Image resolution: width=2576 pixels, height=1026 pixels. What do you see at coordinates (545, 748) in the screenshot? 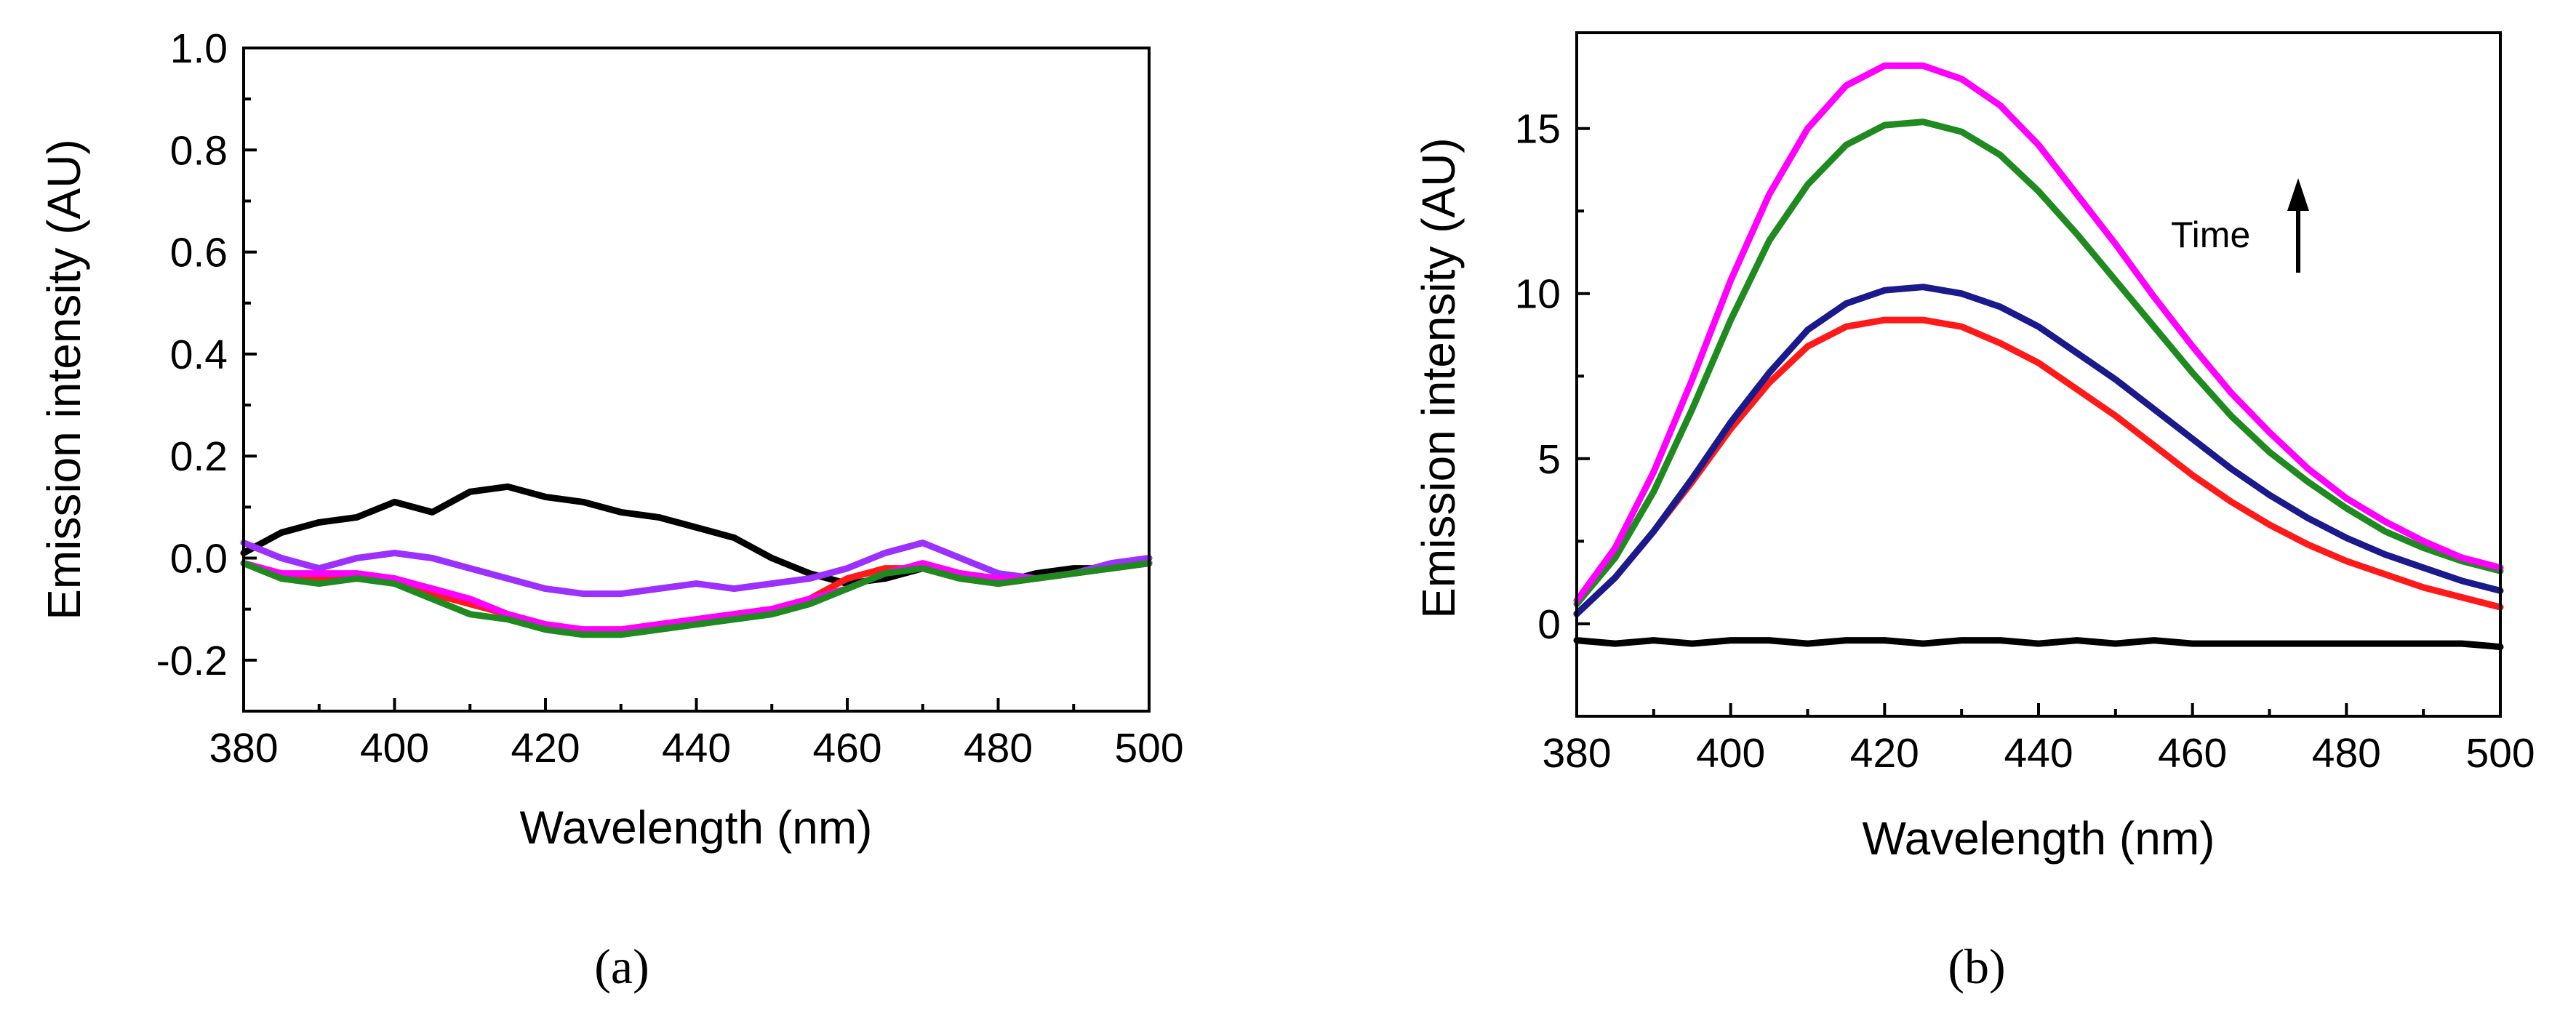
I see `panel-a-xtick-label: 420` at bounding box center [545, 748].